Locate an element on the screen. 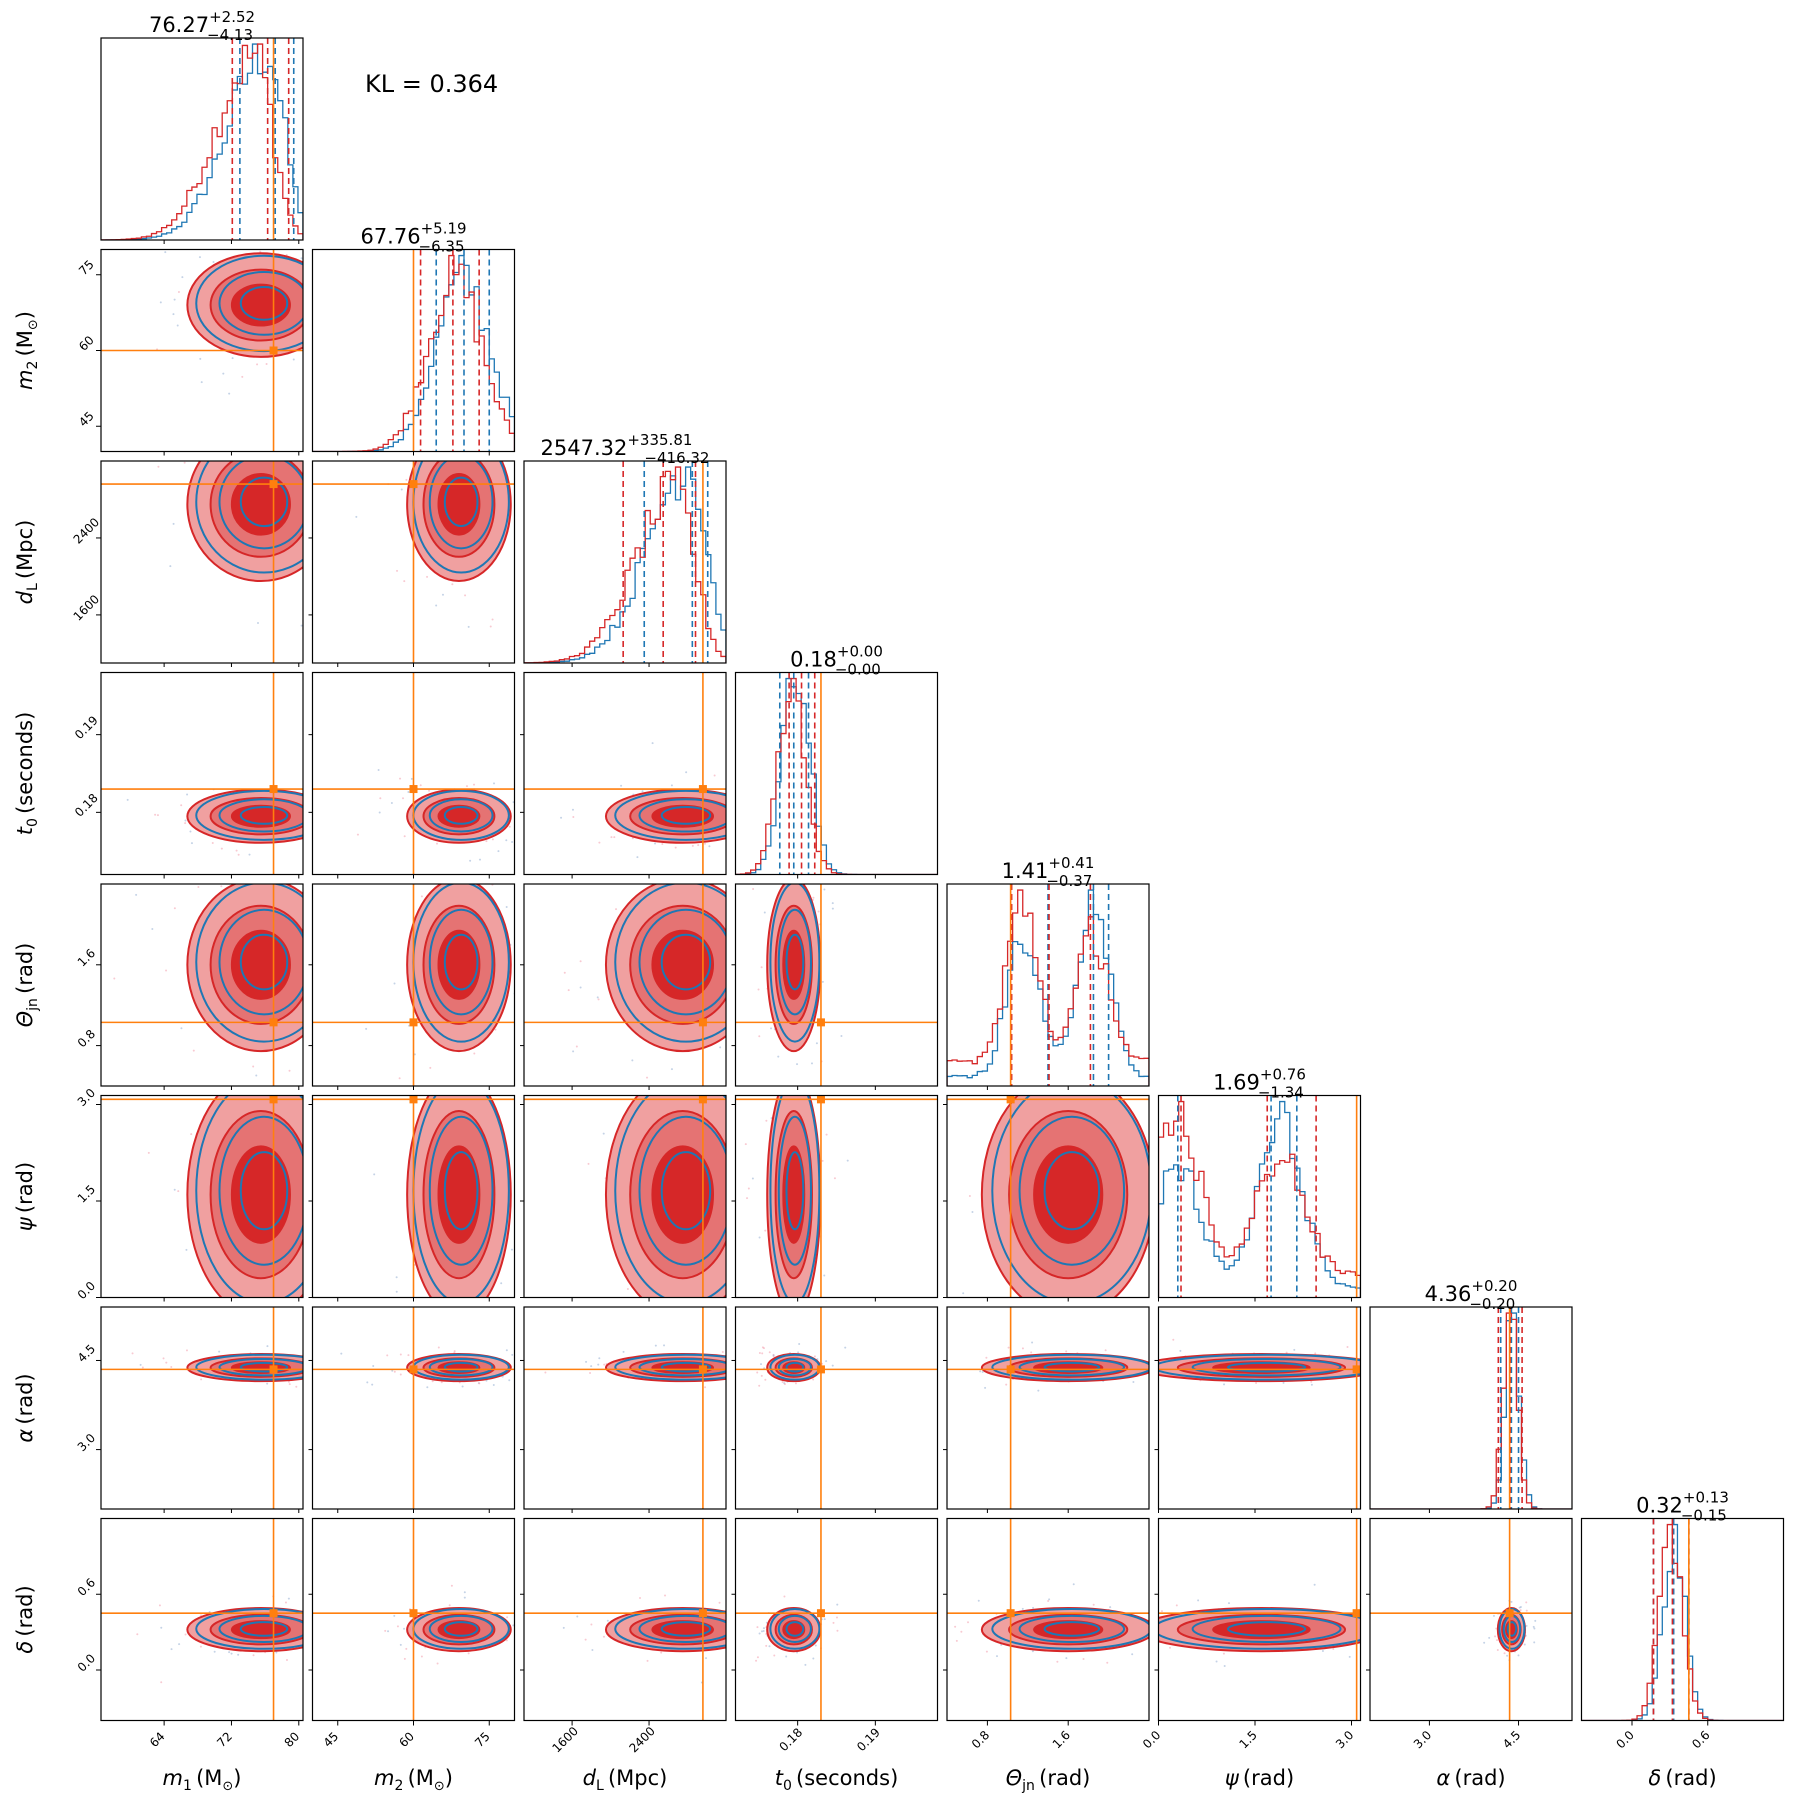  blue-histogram is located at coordinates (1259, 1199).